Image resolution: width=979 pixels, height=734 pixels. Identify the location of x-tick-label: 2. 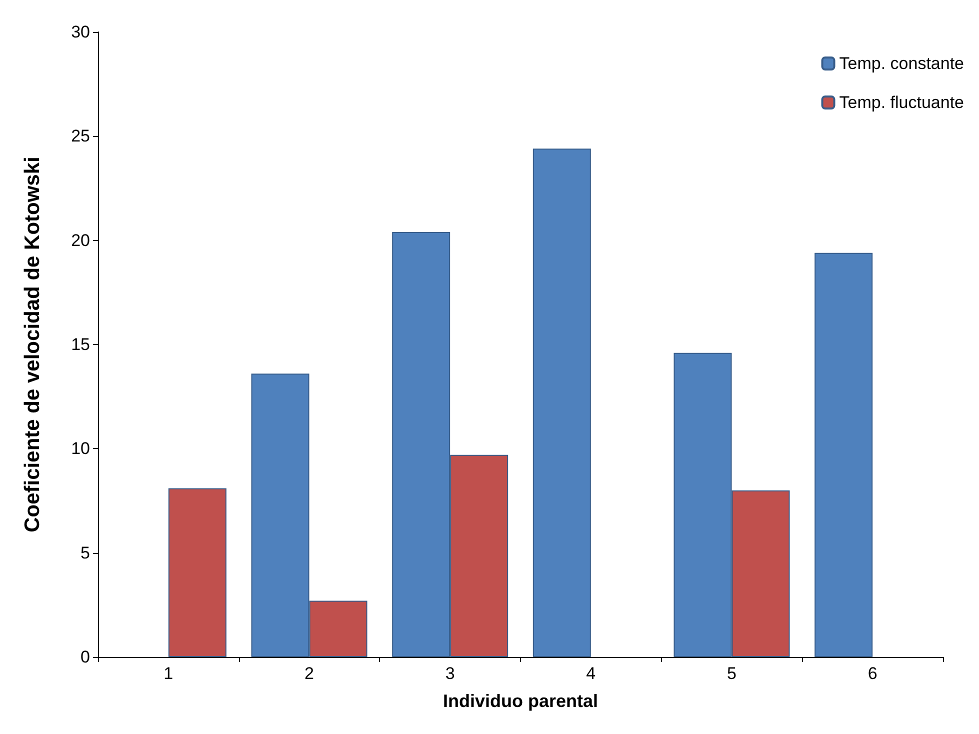
(309, 673).